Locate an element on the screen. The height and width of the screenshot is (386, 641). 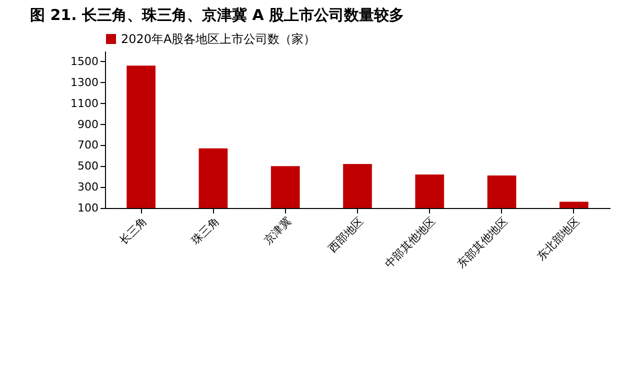
chart-title: 图 21. 长三角、珠三角、京津冀 A 股上市公司数量较多 is located at coordinates (217, 15).